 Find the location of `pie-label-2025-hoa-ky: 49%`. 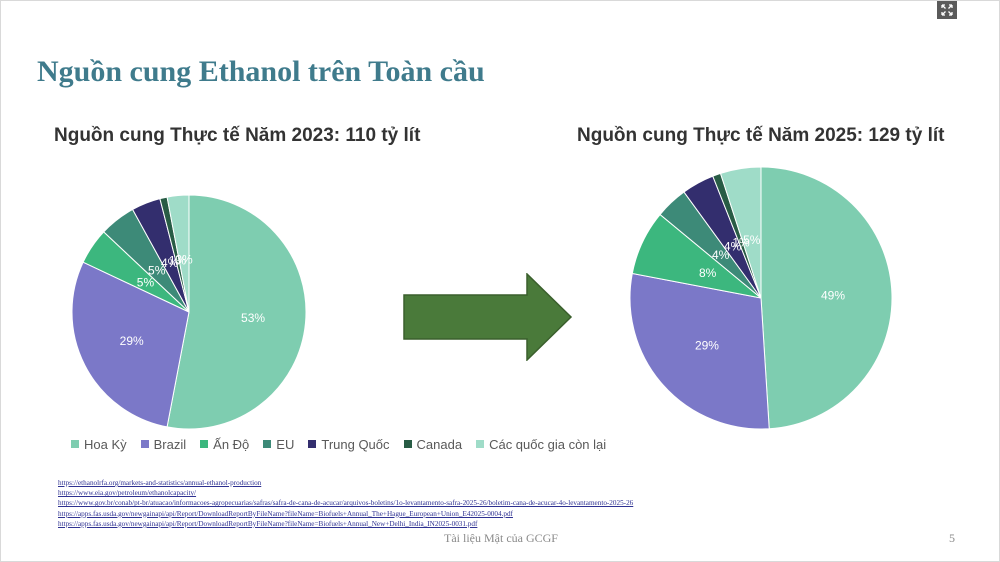

pie-label-2025-hoa-ky: 49% is located at coordinates (833, 296).